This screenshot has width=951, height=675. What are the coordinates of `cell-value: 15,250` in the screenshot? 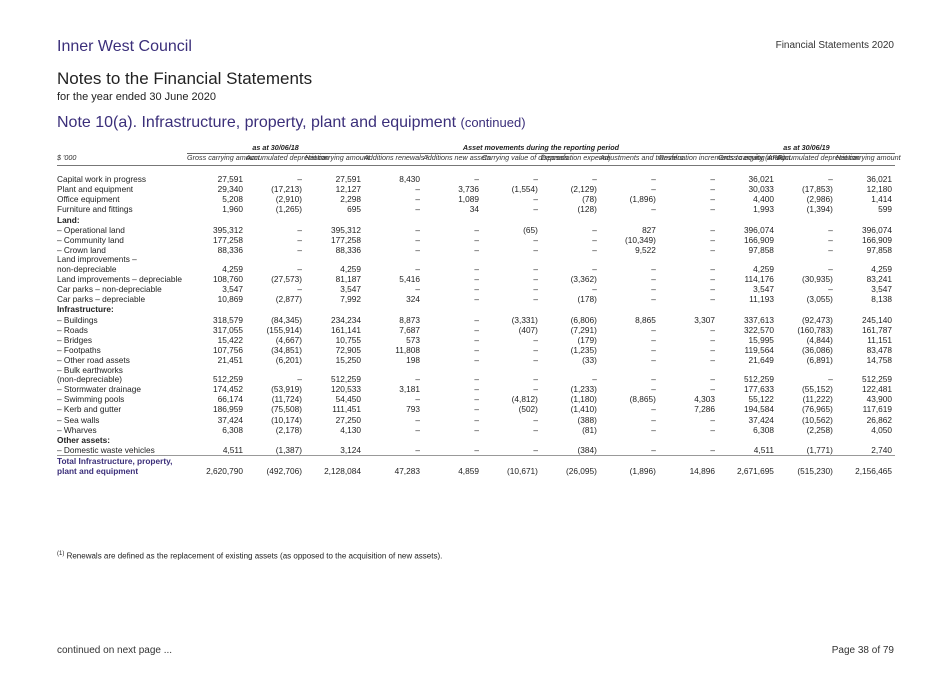 It's located at (348, 360).